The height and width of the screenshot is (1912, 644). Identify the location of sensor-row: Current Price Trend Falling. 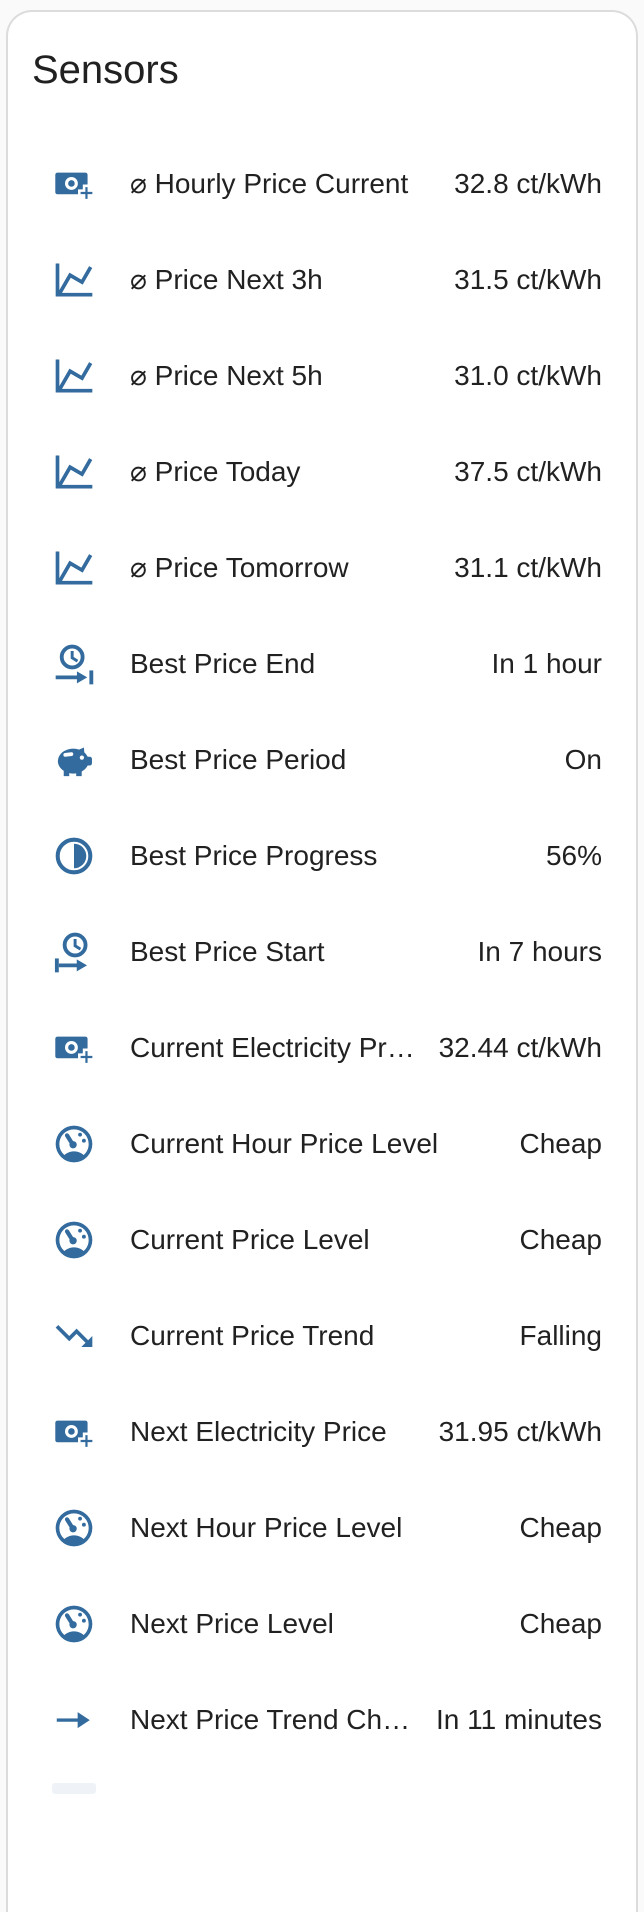
(322, 1336).